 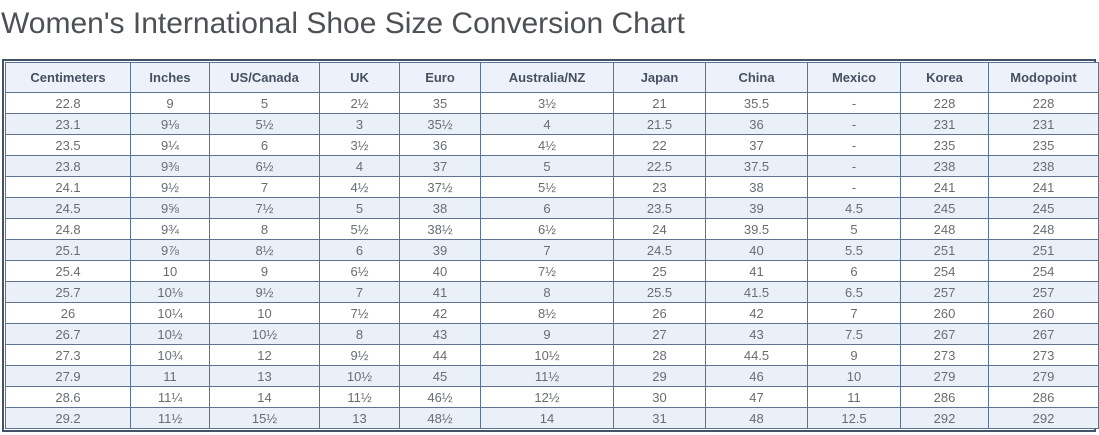 What do you see at coordinates (756, 418) in the screenshot?
I see `table-cell: 48` at bounding box center [756, 418].